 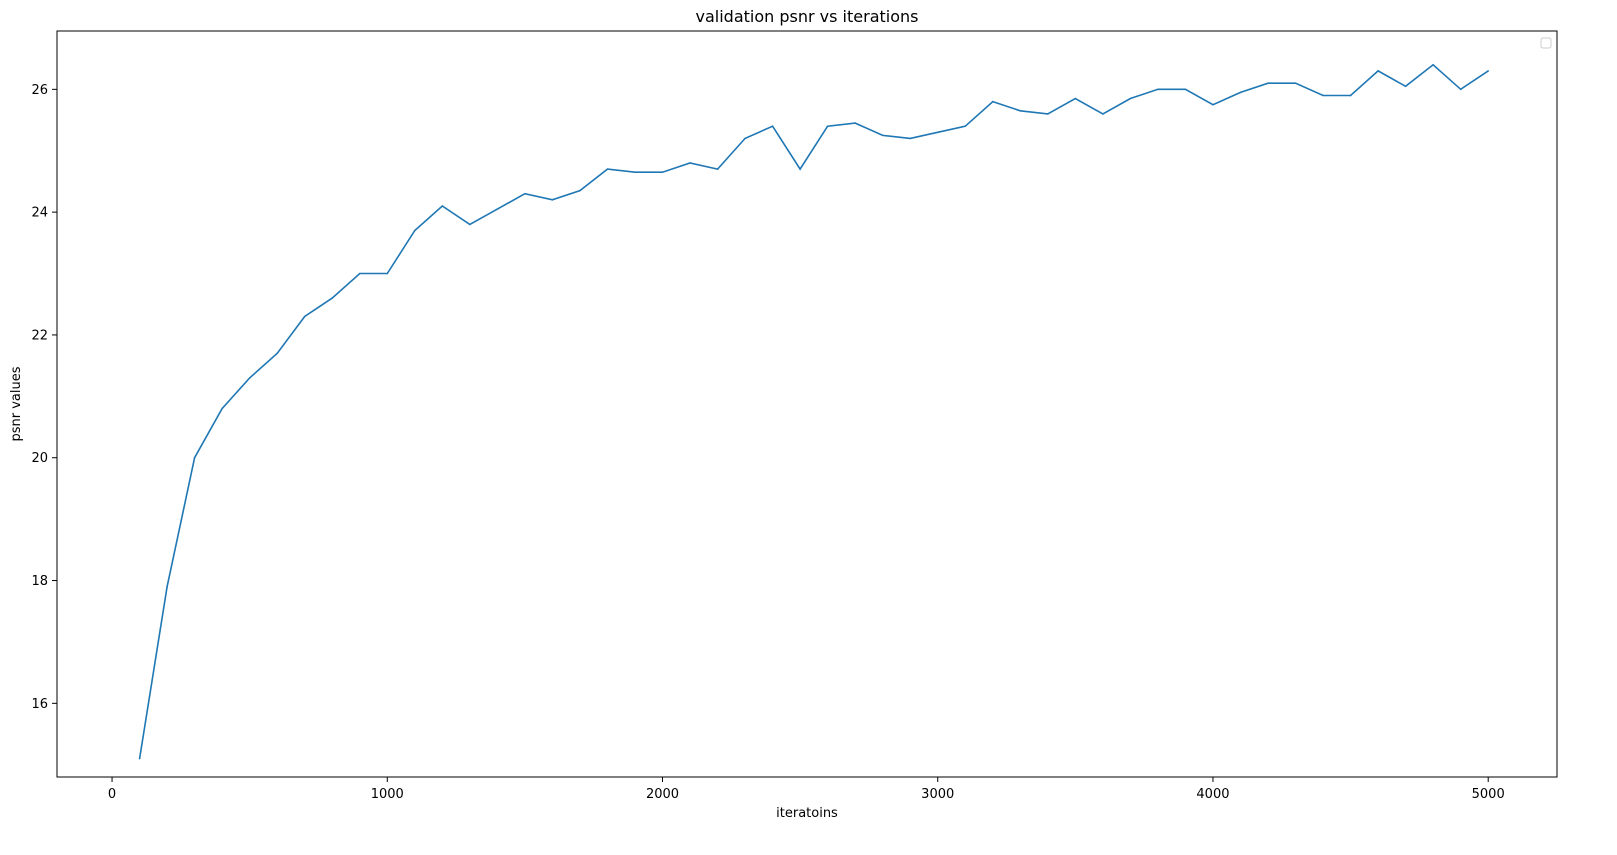 I want to click on y-tick-label: 26, so click(x=39, y=90).